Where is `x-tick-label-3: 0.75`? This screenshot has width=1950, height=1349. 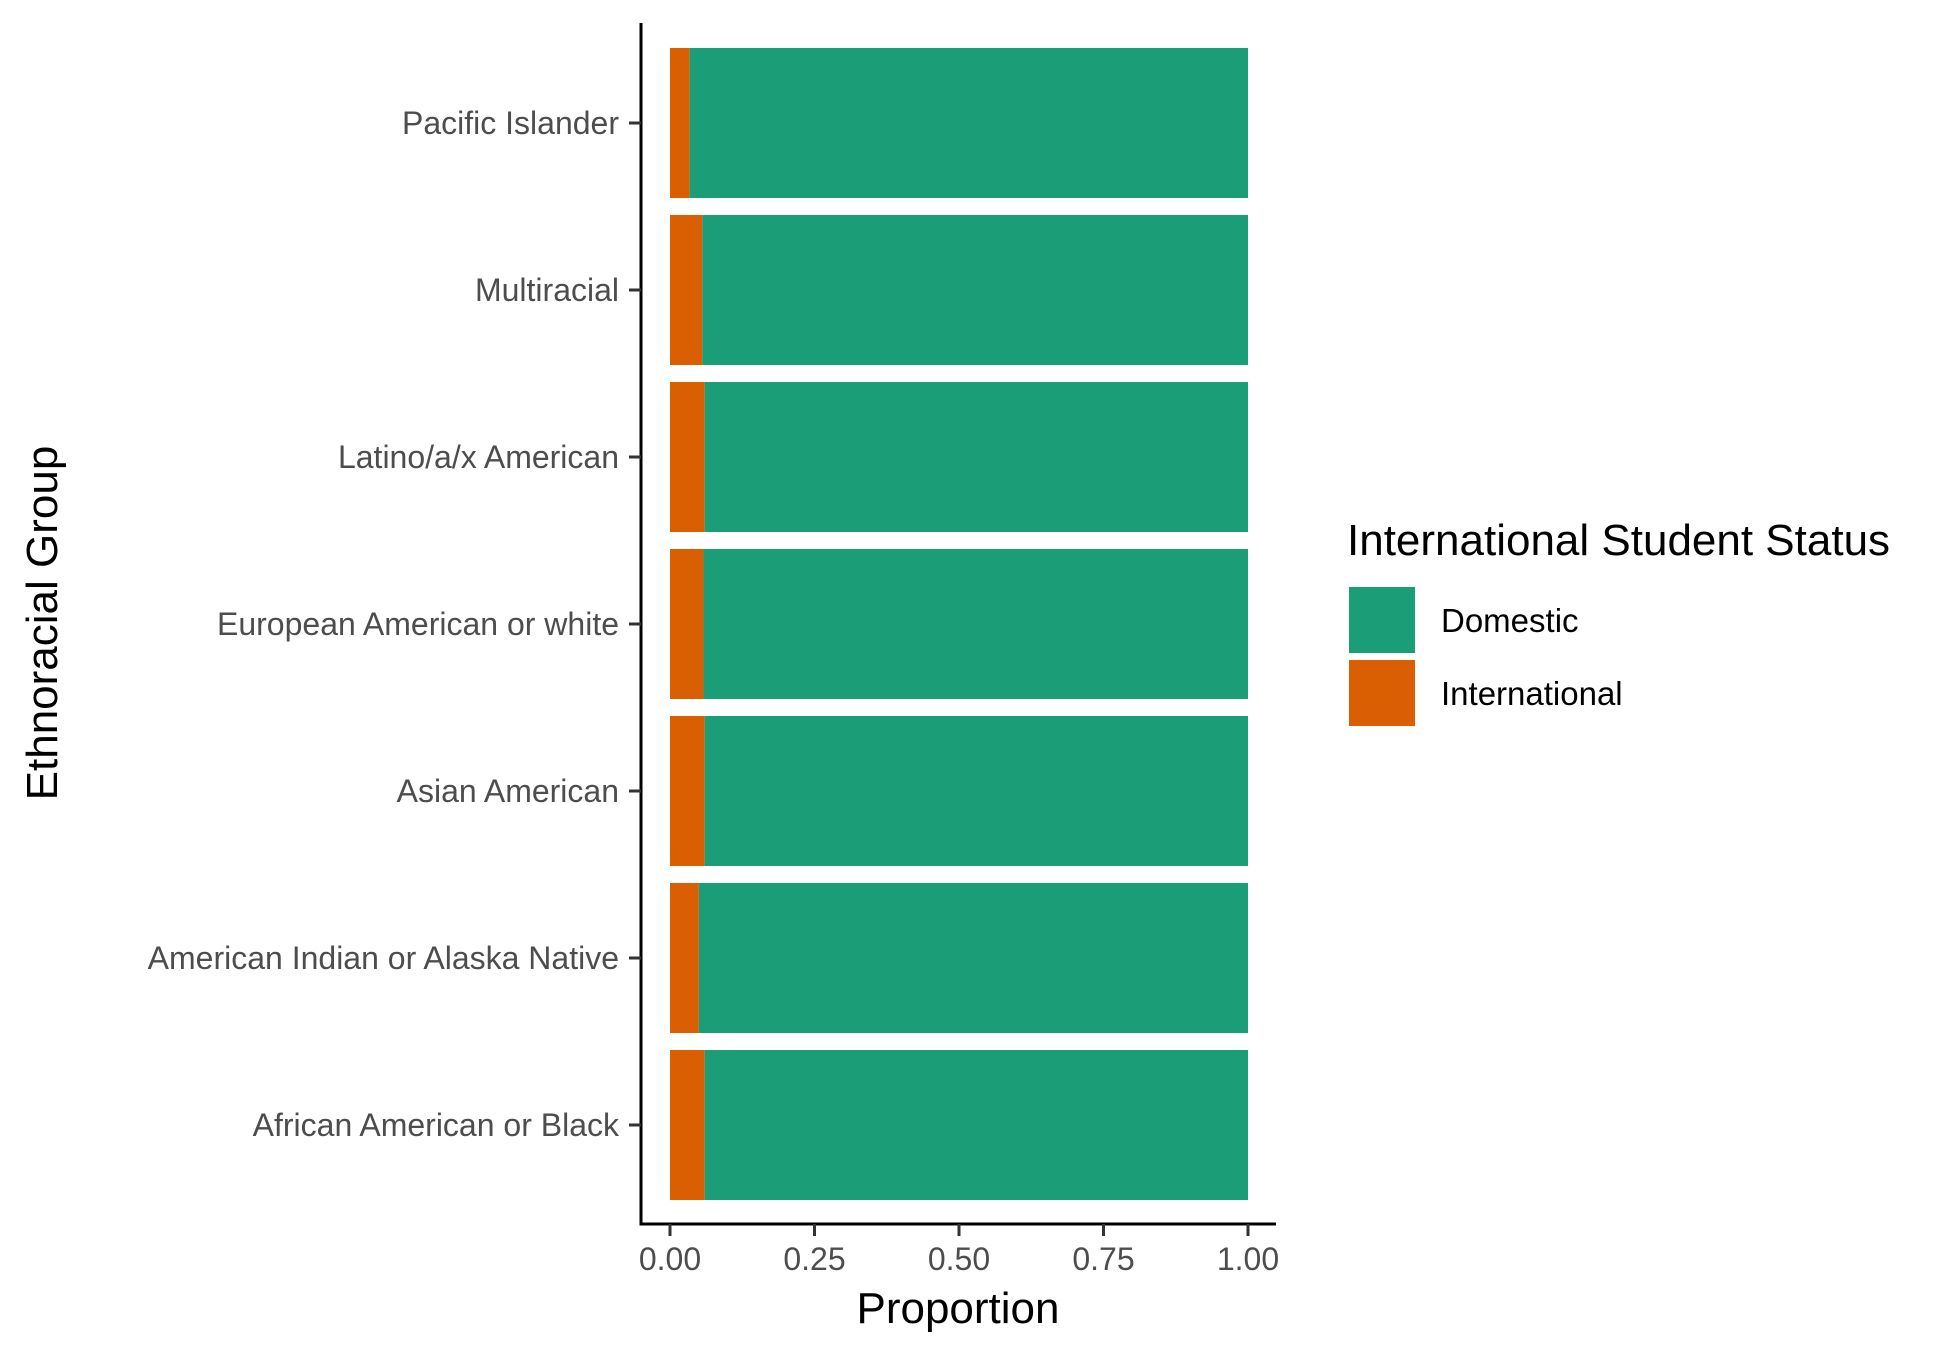
x-tick-label-3: 0.75 is located at coordinates (1103, 1259).